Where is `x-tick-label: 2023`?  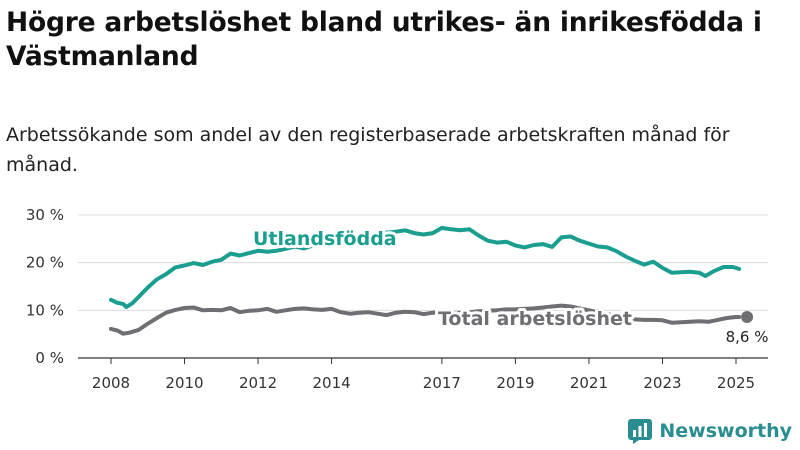
x-tick-label: 2023 is located at coordinates (662, 383).